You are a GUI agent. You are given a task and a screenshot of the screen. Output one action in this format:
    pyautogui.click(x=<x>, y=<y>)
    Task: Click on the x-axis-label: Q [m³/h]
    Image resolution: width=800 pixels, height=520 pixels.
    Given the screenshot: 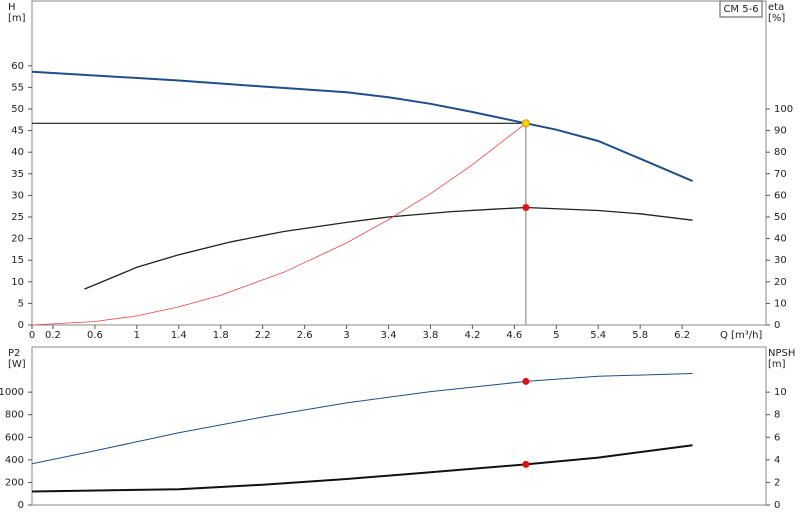 What is the action you would take?
    pyautogui.click(x=741, y=335)
    